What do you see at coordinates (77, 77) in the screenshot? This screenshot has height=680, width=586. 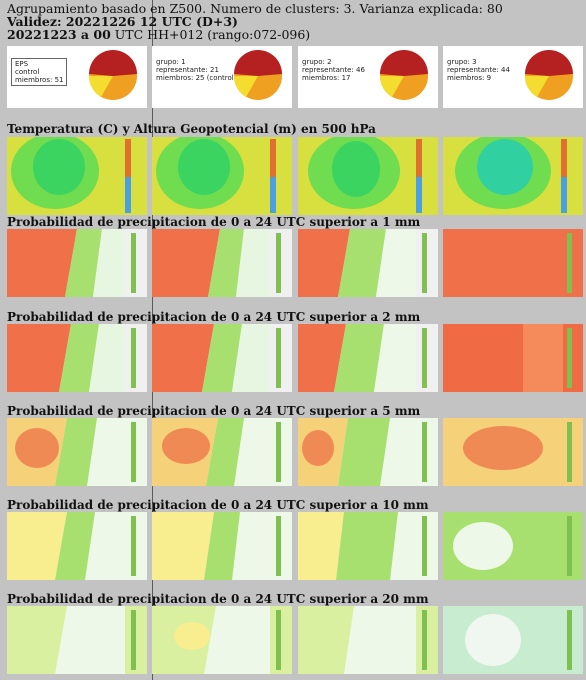 I see `cluster-panel-eps: EPS control miembros: 51` at bounding box center [77, 77].